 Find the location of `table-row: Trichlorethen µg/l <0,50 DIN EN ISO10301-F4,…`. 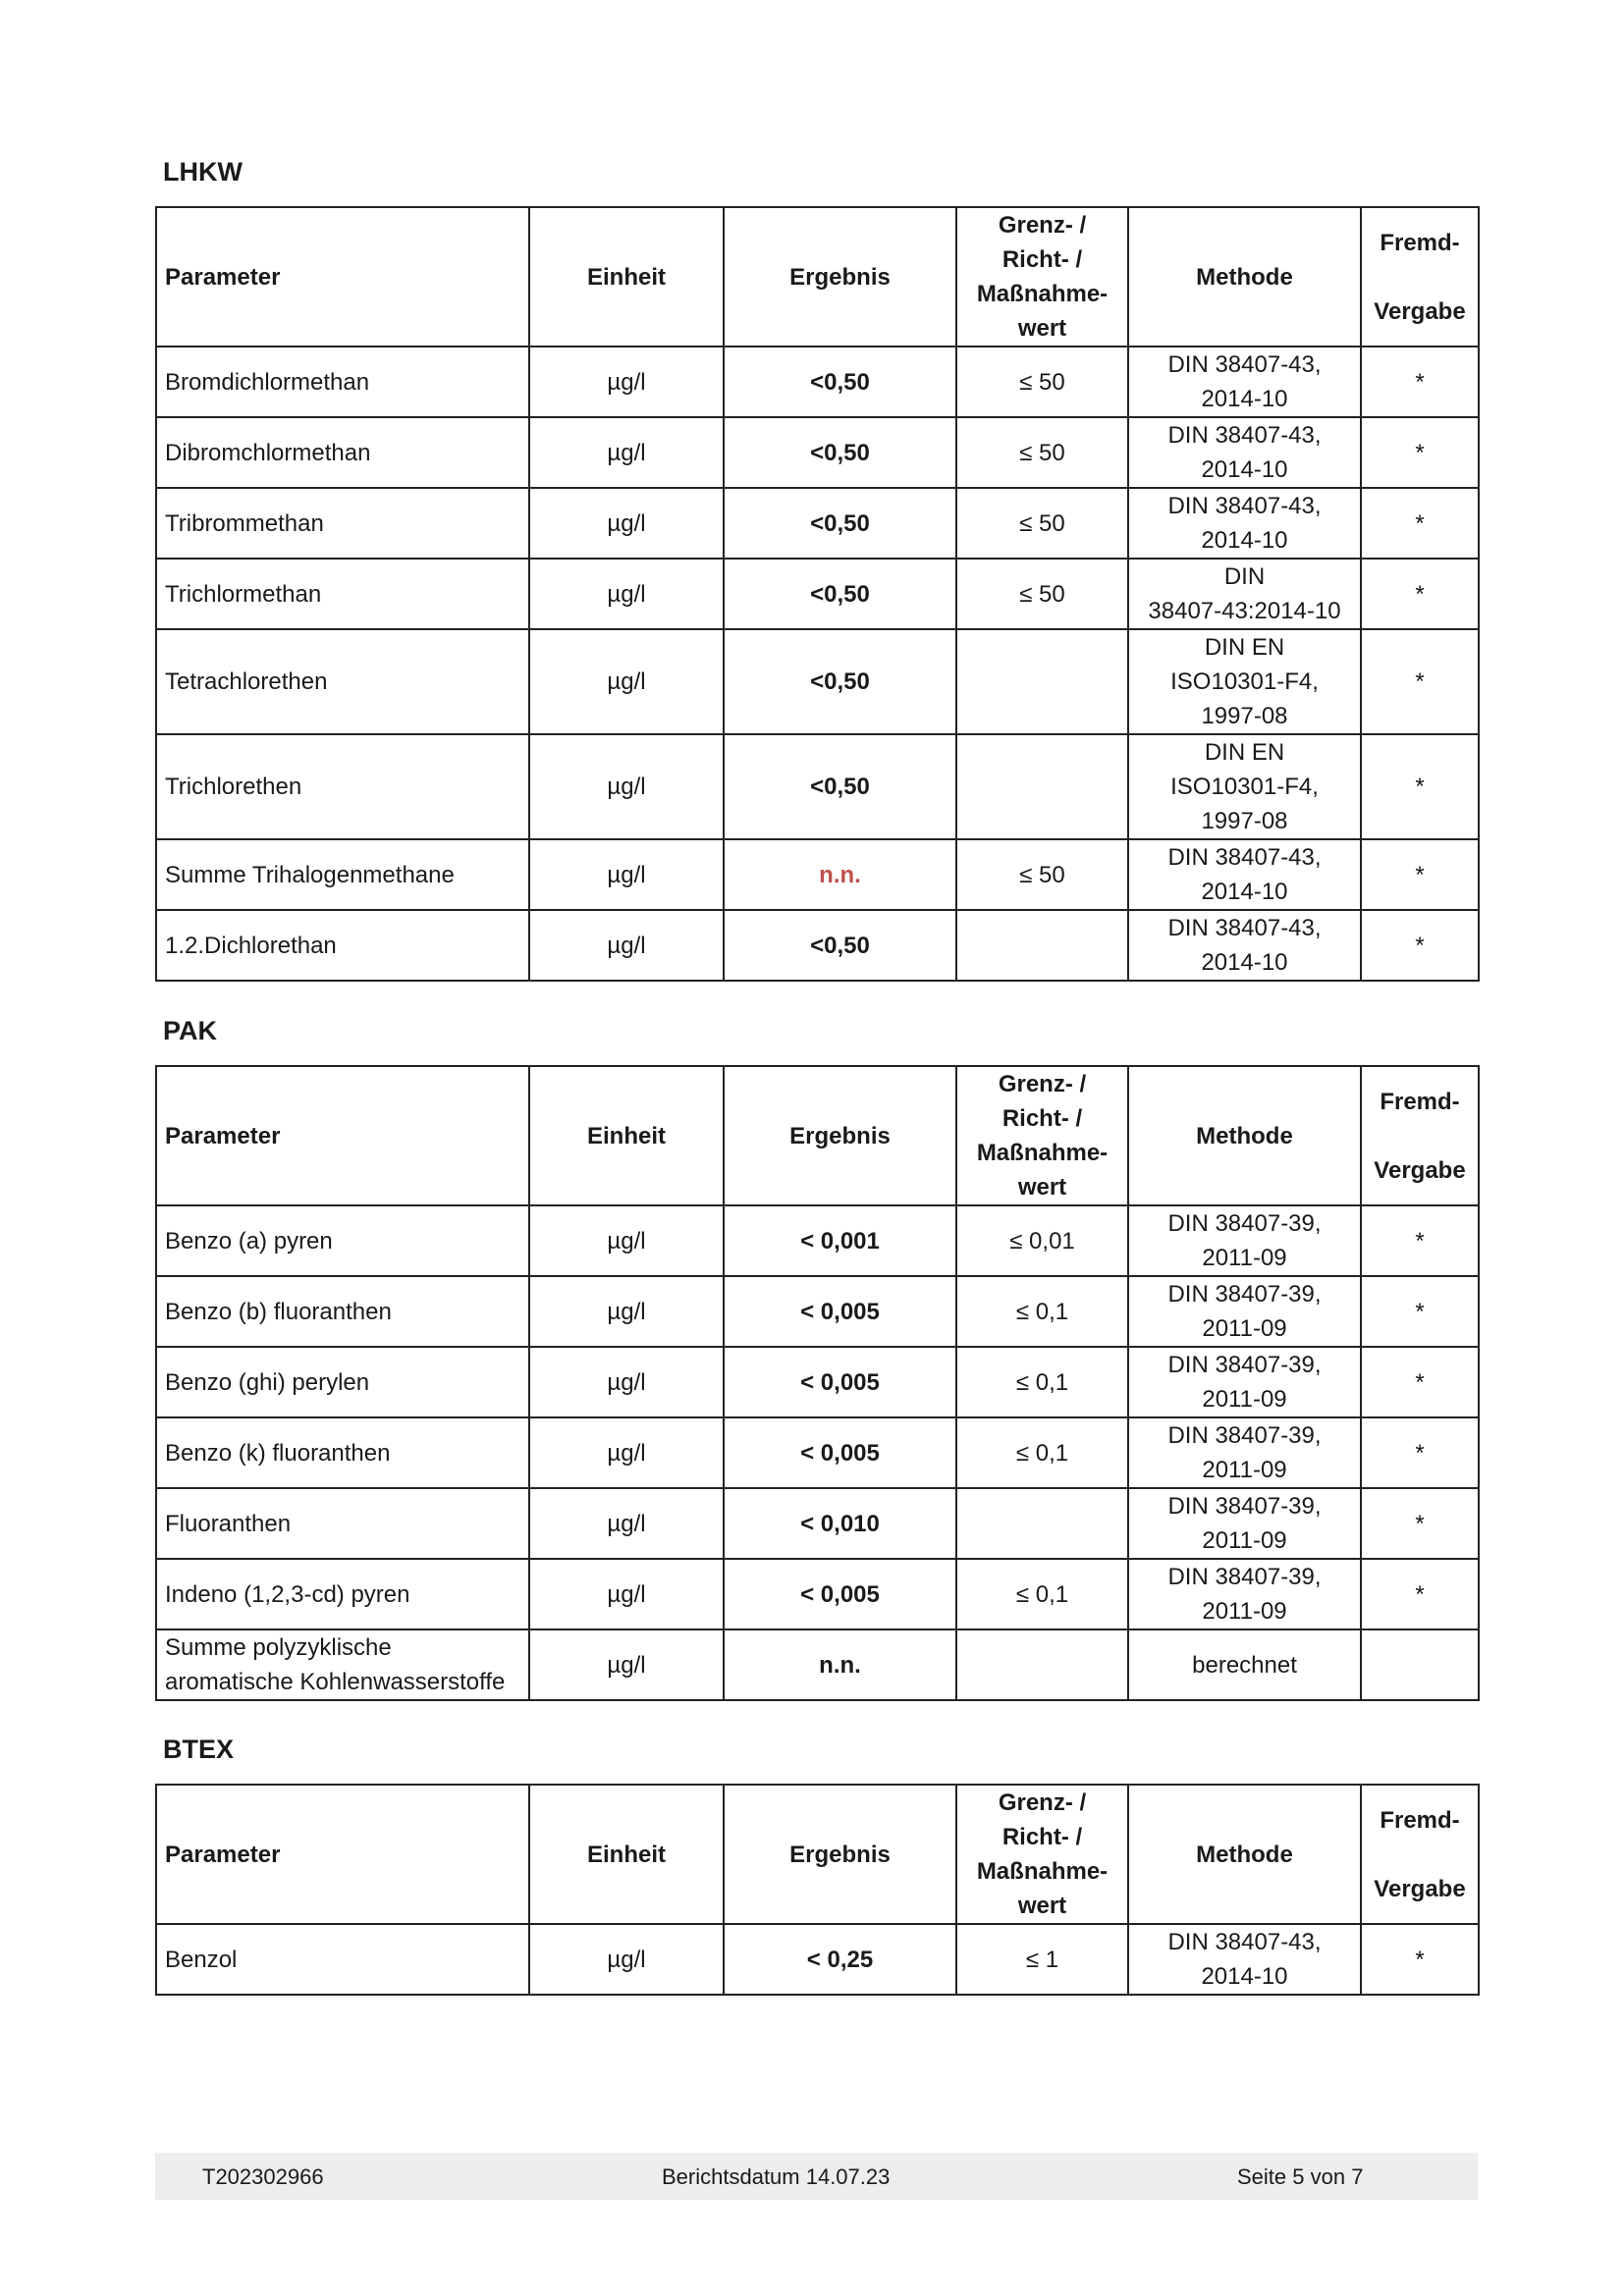

table-row: Trichlorethen µg/l <0,50 DIN EN ISO10301-F4,… is located at coordinates (817, 786).